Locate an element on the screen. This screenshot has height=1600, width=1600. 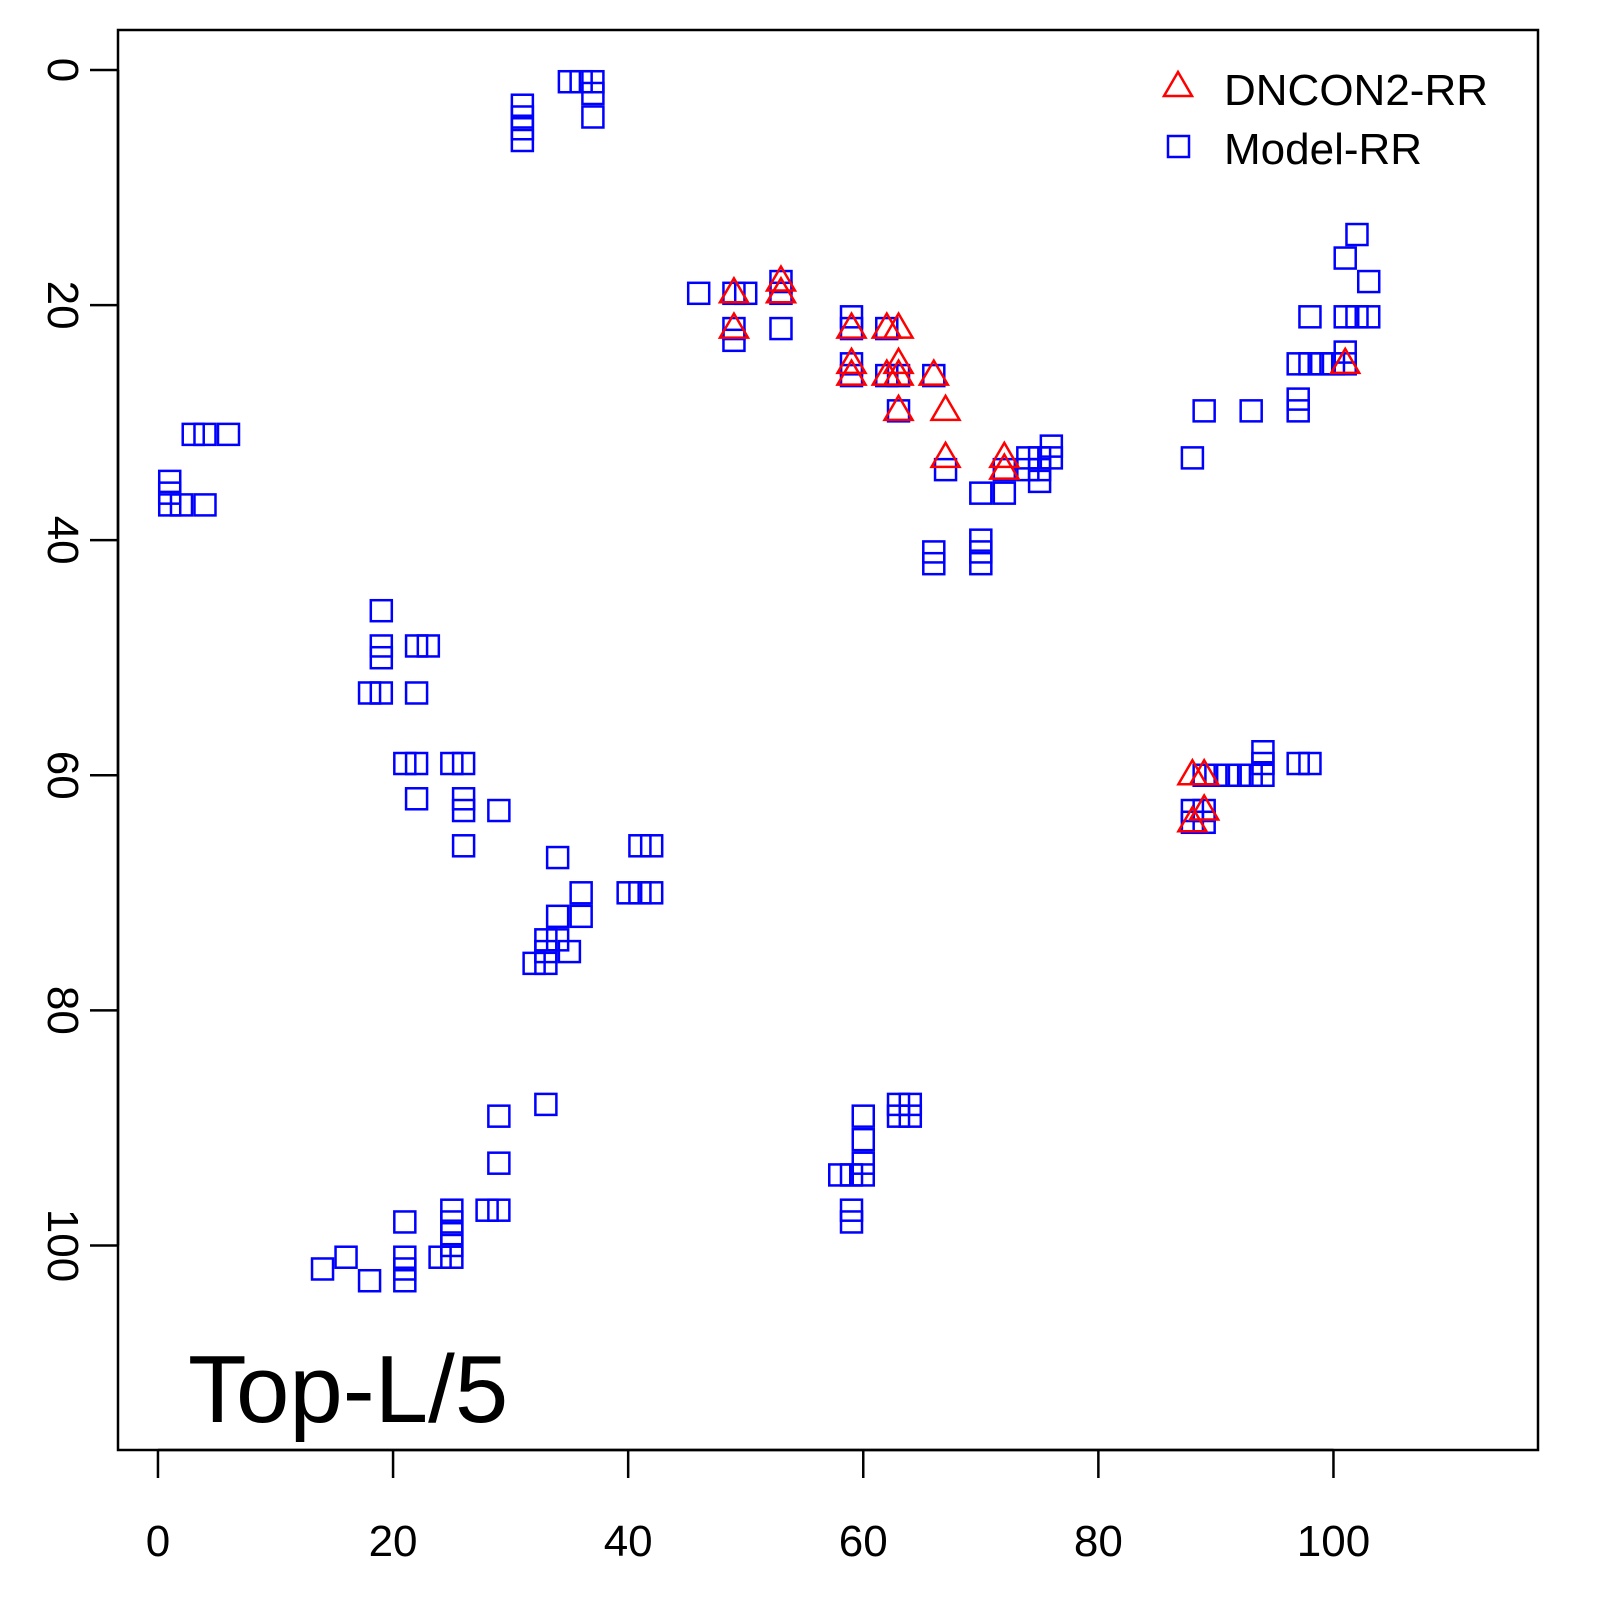
x-axis: 0 20 40 60 80 100 is located at coordinates (758, 1507).